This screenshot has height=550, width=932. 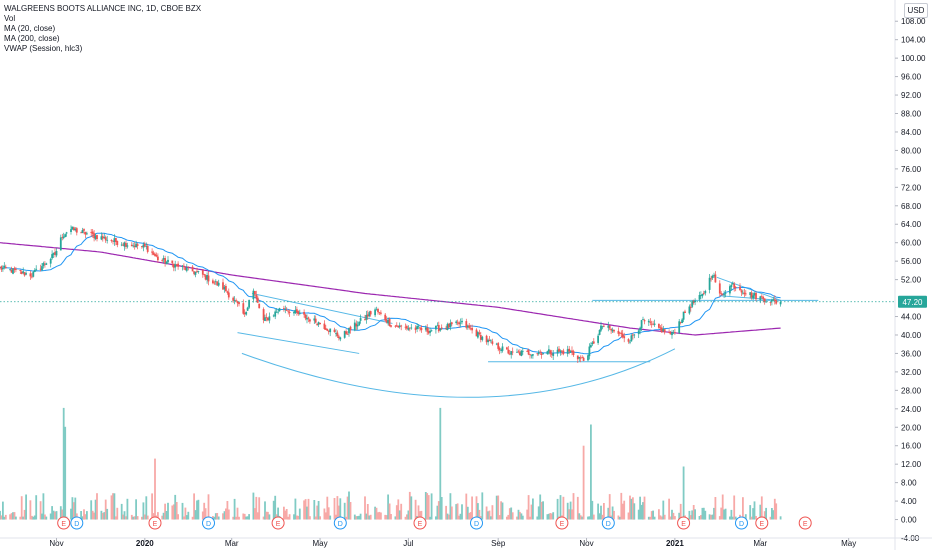 I want to click on currency-button: USD, so click(x=916, y=10).